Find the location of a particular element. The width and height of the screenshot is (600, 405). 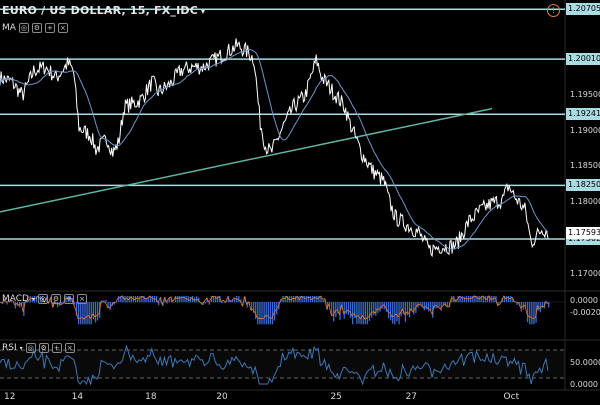

symbol-title: EURO / US DOLLAR, 15, FX_IDC ▾ is located at coordinates (103, 10).